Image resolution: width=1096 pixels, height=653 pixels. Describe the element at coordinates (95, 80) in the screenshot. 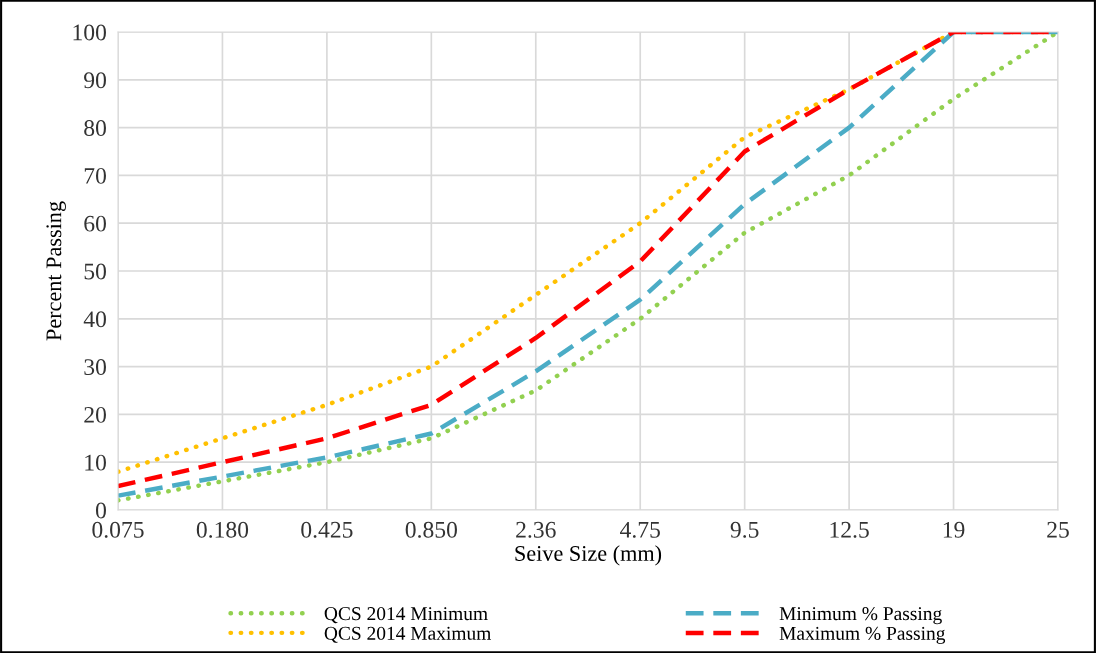

I see `y-tick-label: 90` at that location.